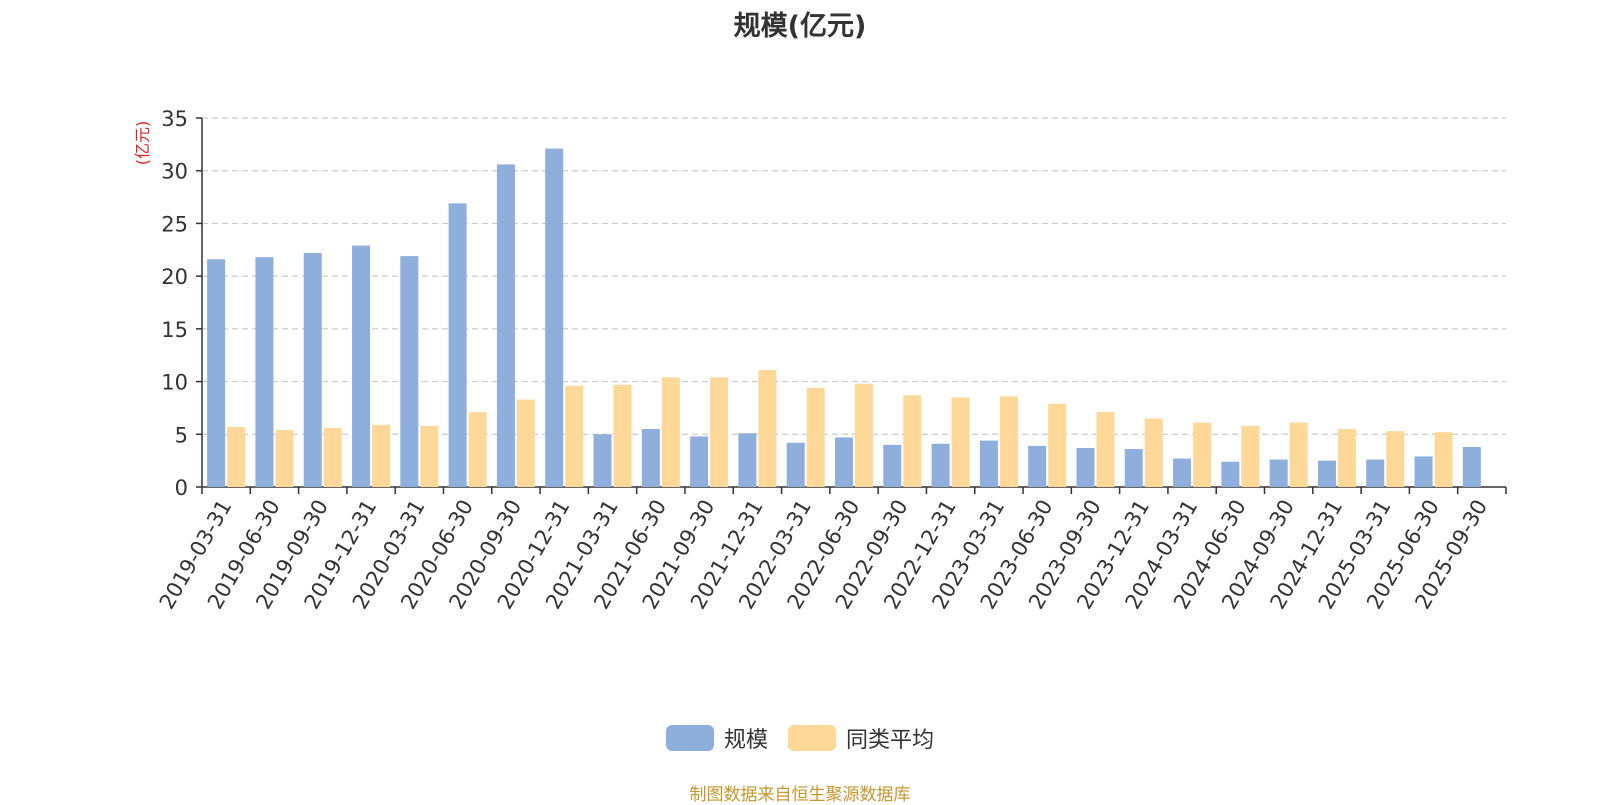 The width and height of the screenshot is (1600, 805). What do you see at coordinates (181, 488) in the screenshot?
I see `y-tick-label: 0` at bounding box center [181, 488].